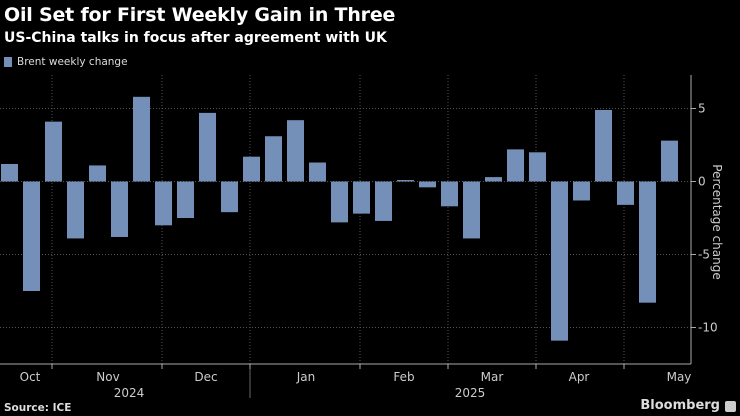 The height and width of the screenshot is (416, 740). What do you see at coordinates (8, 62) in the screenshot?
I see `legend-swatch` at bounding box center [8, 62].